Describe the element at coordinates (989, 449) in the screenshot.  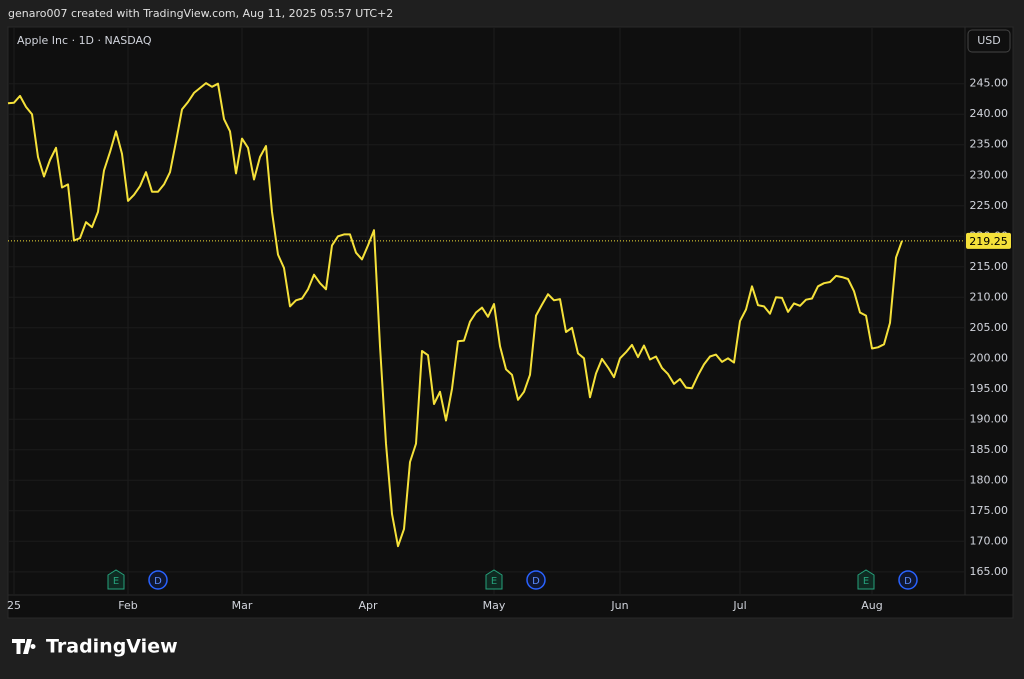
I see `y-tick-label: 185.00` at that location.